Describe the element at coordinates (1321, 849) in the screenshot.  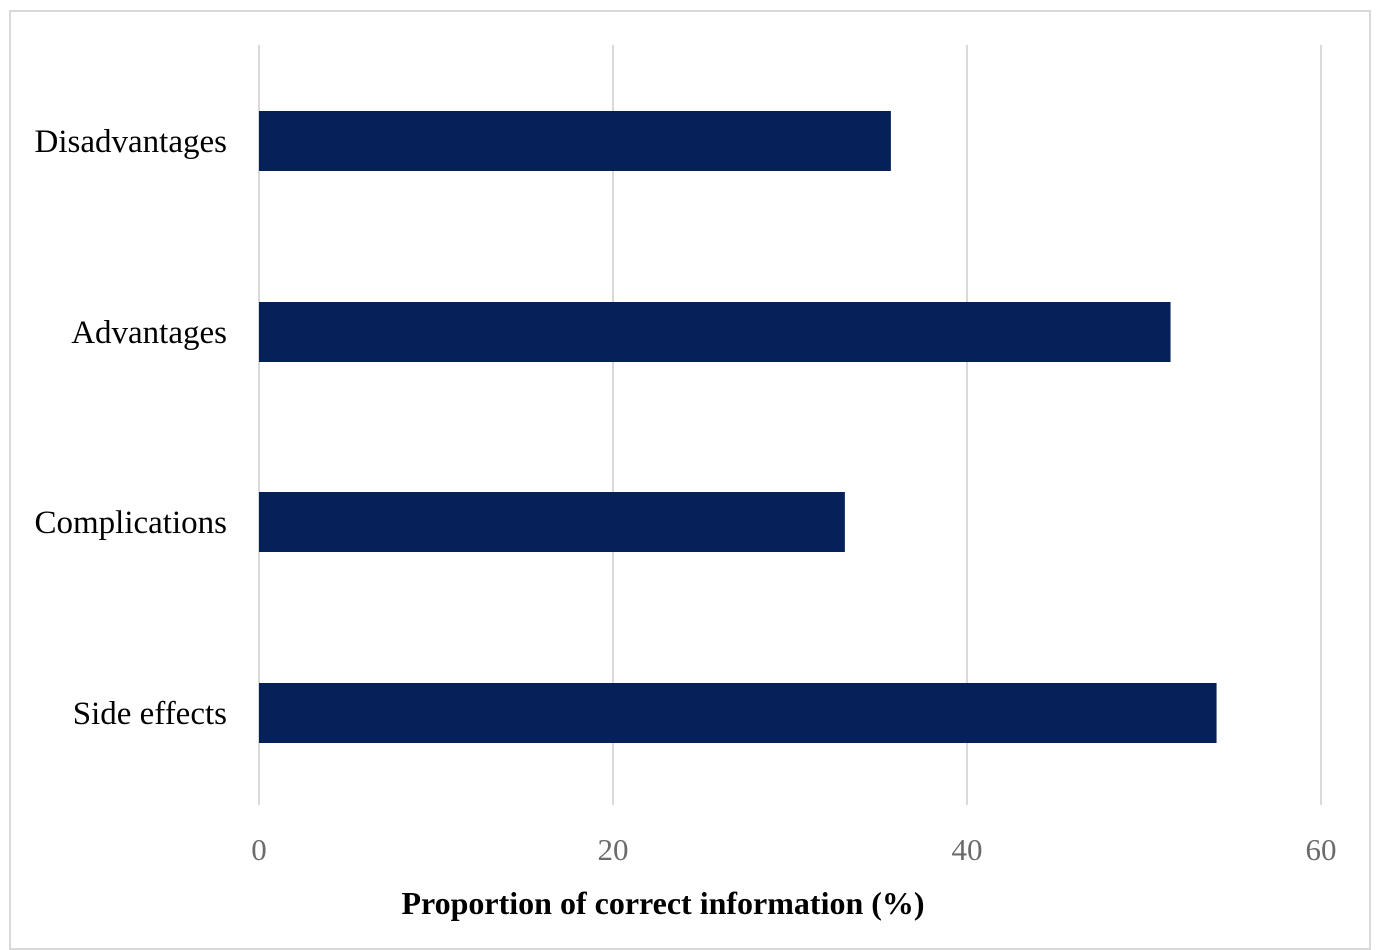
I see `x-tick-label: 60` at that location.